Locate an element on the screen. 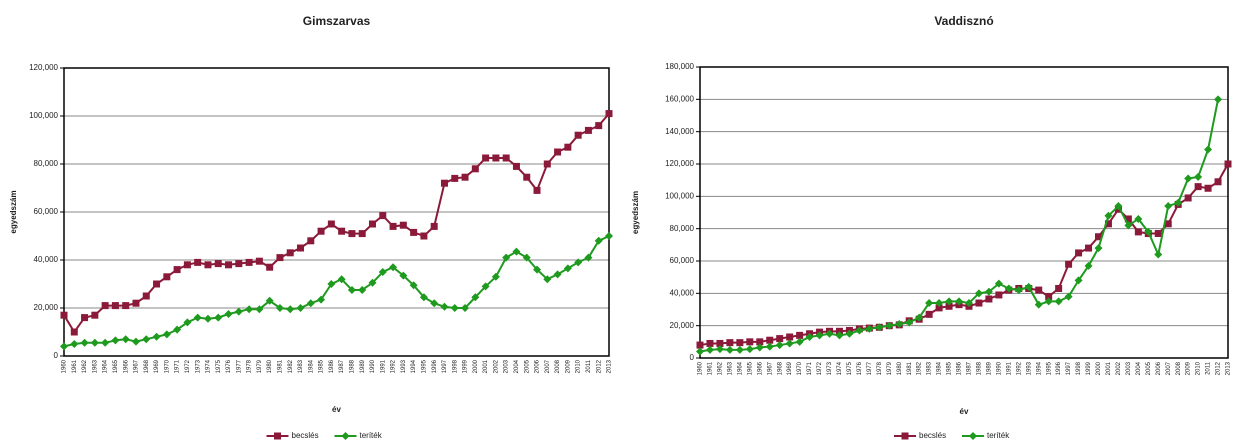 This screenshot has width=1235, height=443. y-tick-label: 100,000 is located at coordinates (679, 195).